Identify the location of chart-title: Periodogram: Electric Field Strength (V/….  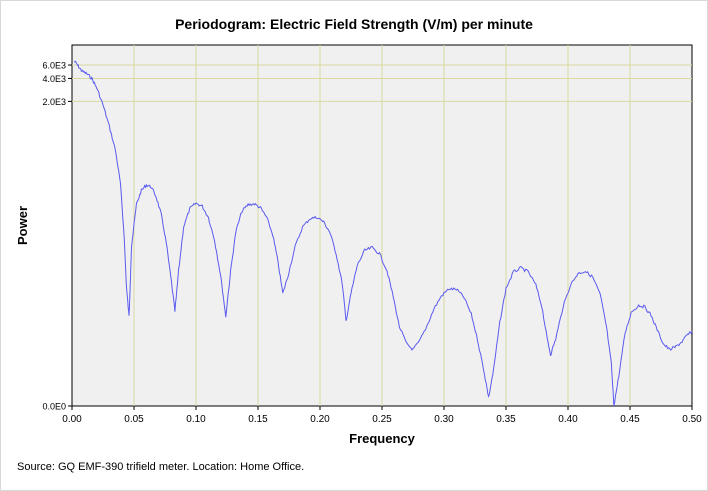
(354, 24).